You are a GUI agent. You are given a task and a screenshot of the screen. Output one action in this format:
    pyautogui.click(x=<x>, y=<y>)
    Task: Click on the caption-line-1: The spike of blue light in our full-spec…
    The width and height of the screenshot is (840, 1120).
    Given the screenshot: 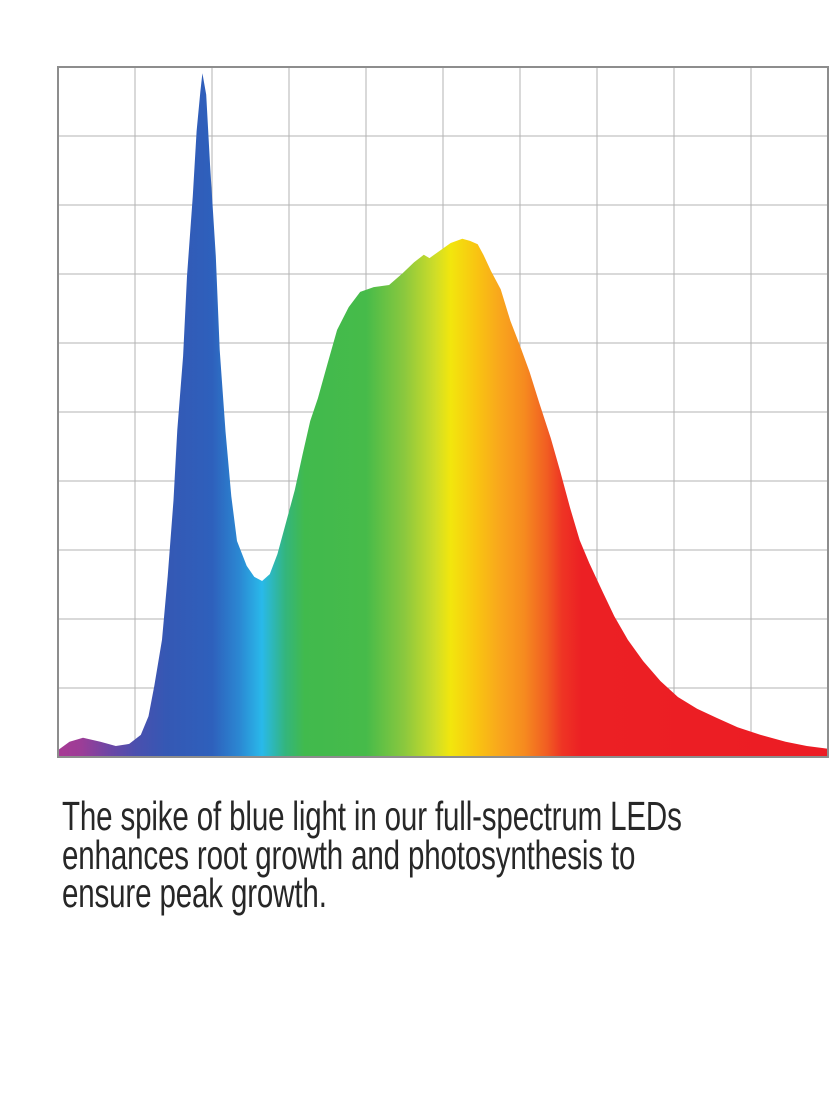 What is the action you would take?
    pyautogui.click(x=372, y=816)
    